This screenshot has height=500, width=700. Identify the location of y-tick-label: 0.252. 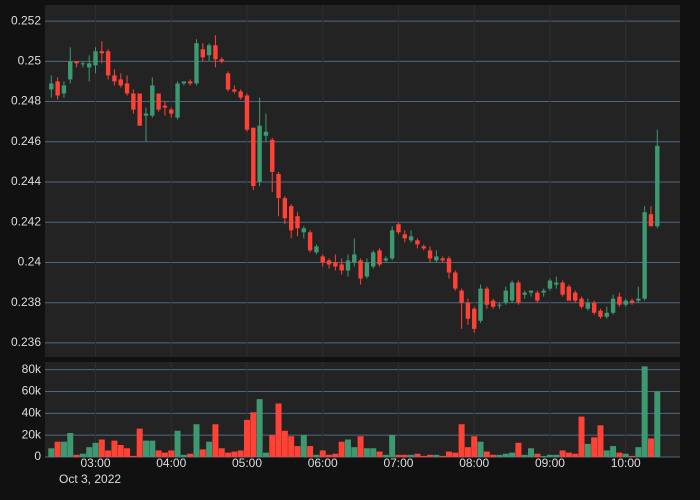
(26, 20).